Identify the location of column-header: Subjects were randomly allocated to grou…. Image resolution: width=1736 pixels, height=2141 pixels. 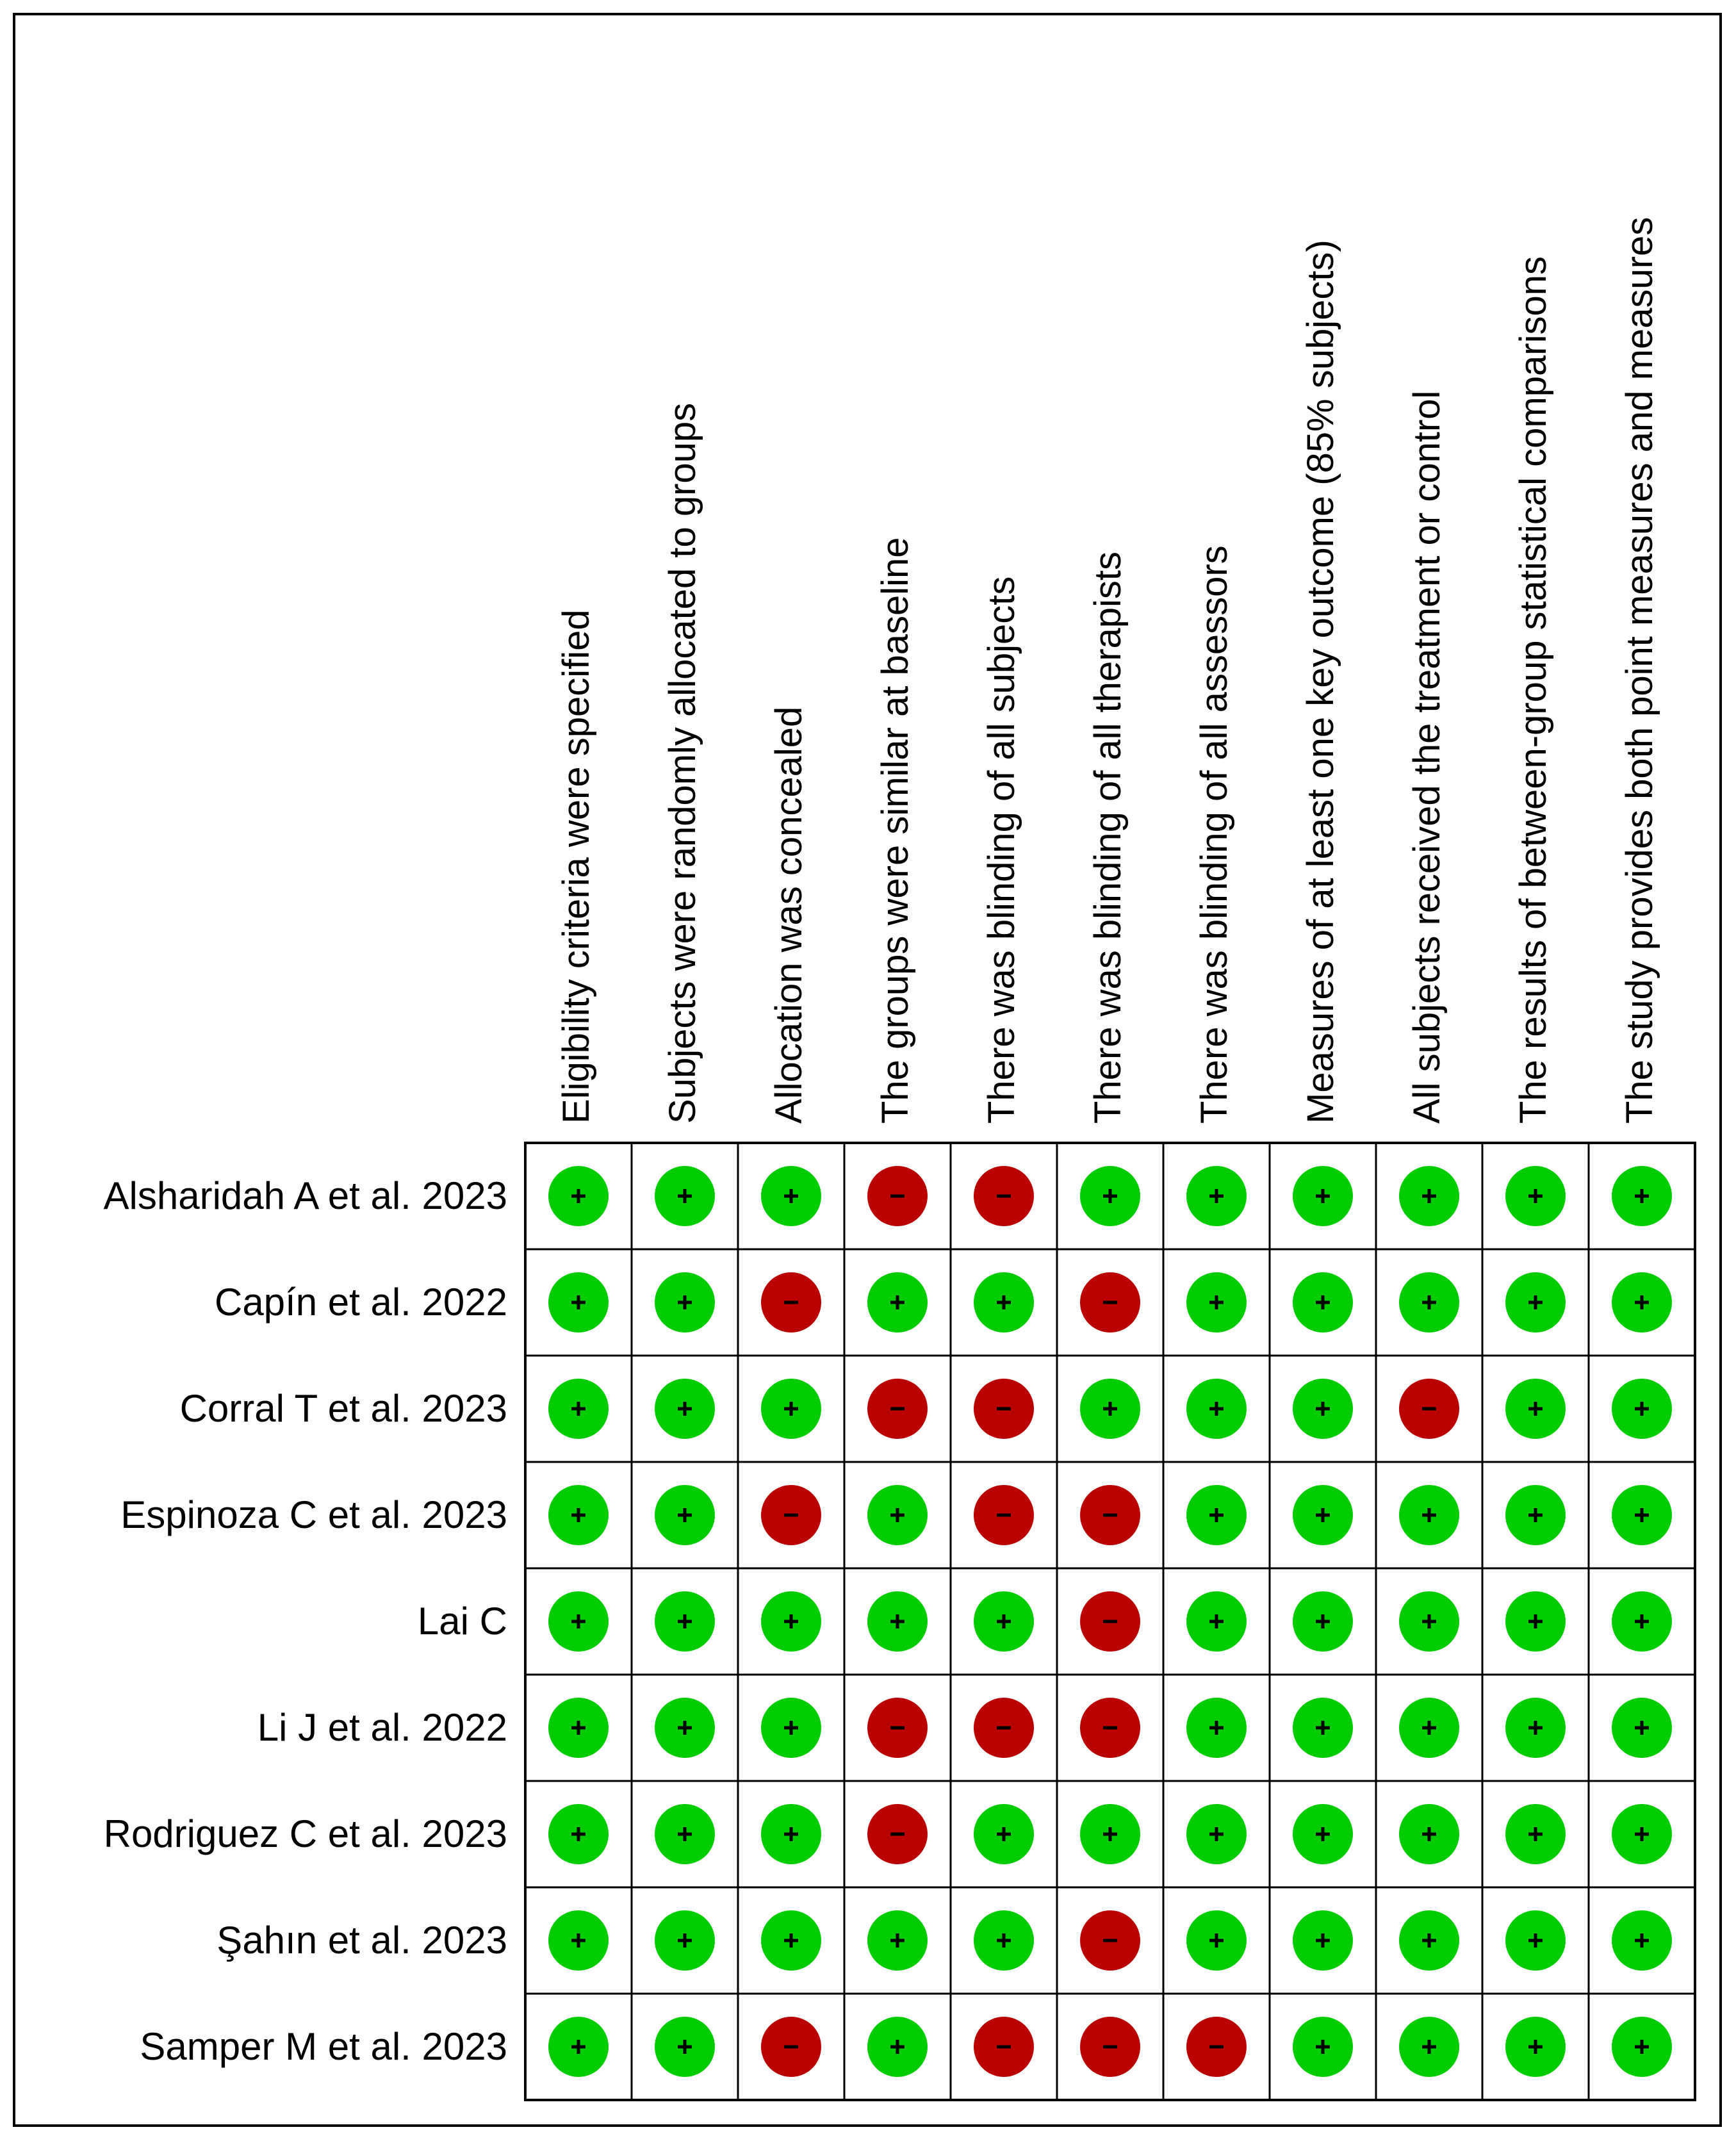
(682, 763).